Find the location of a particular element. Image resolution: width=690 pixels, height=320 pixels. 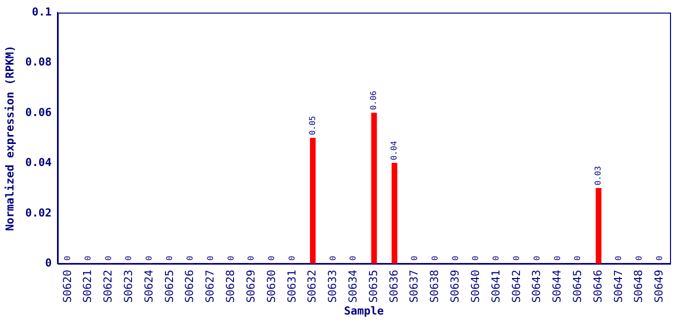

x-tick-label: S0636 is located at coordinates (393, 286).